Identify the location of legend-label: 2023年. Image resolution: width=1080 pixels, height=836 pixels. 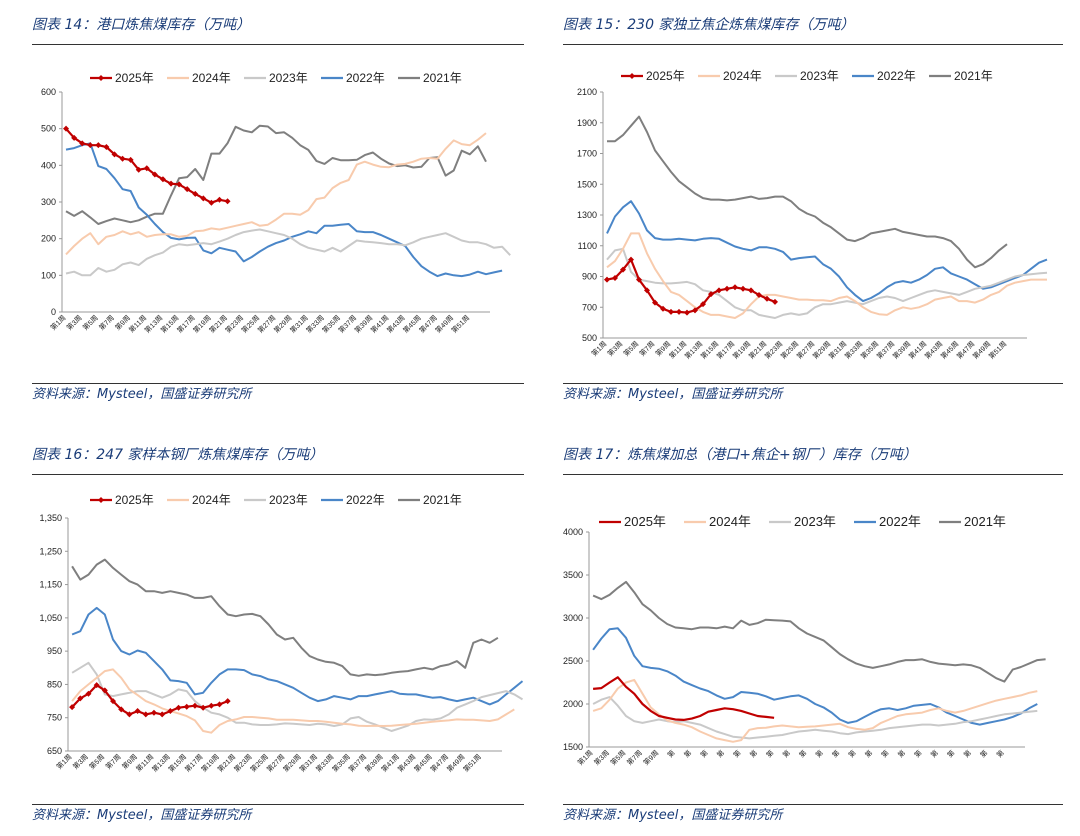
(815, 521).